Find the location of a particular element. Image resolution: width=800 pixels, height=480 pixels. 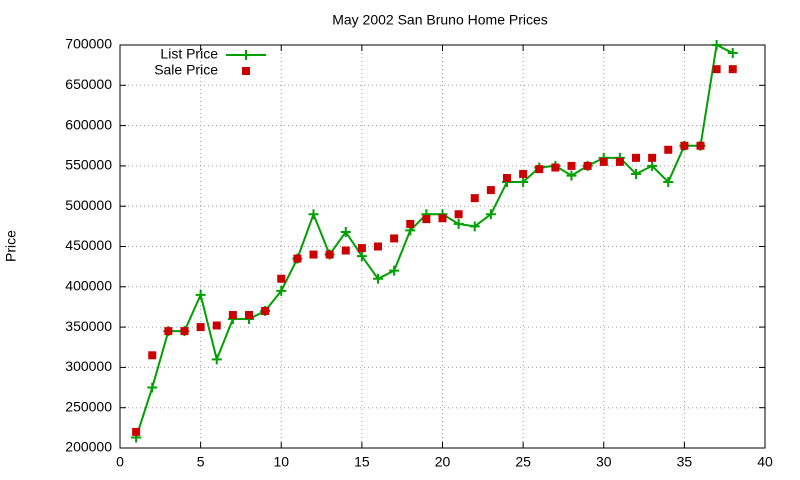

legend-label: Sale Price is located at coordinates (186, 70).